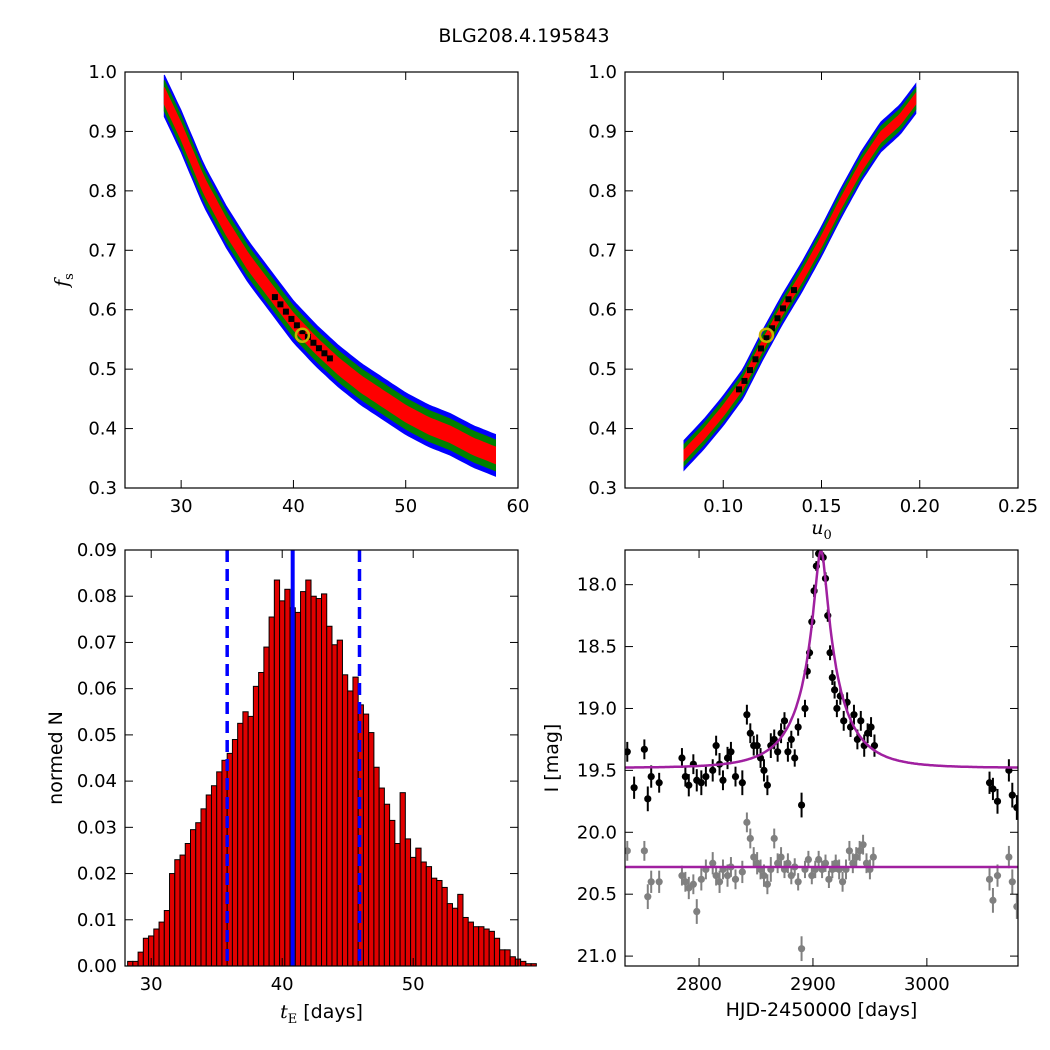 The height and width of the screenshot is (1050, 1050). Describe the element at coordinates (597, 647) in the screenshot. I see `y-tick-label: 18.5` at that location.